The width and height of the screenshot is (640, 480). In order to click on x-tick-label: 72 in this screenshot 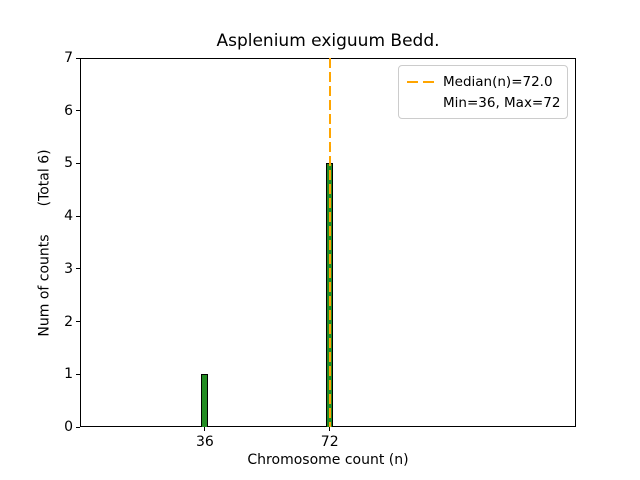, I will do `click(329, 442)`.